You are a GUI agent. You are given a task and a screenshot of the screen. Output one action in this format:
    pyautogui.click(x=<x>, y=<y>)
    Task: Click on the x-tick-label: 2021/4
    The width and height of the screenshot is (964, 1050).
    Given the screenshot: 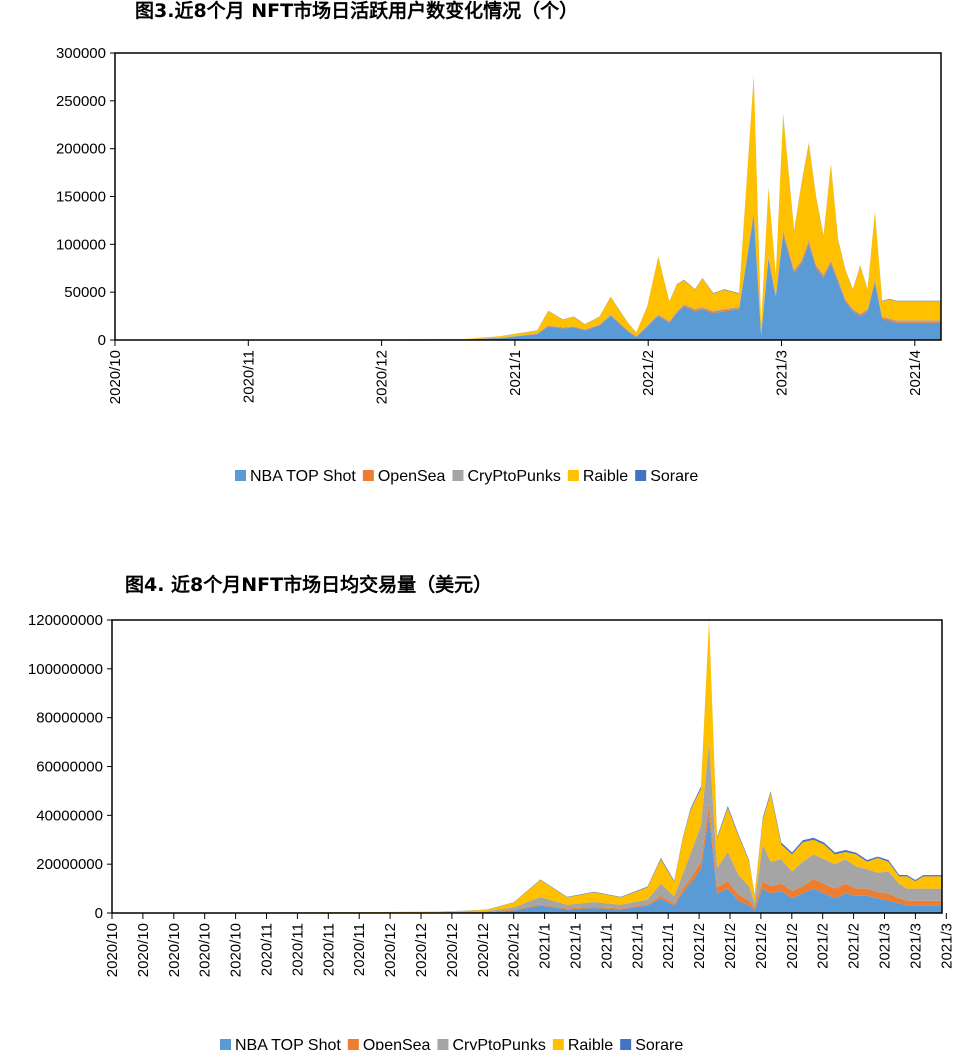 What is the action you would take?
    pyautogui.click(x=915, y=373)
    